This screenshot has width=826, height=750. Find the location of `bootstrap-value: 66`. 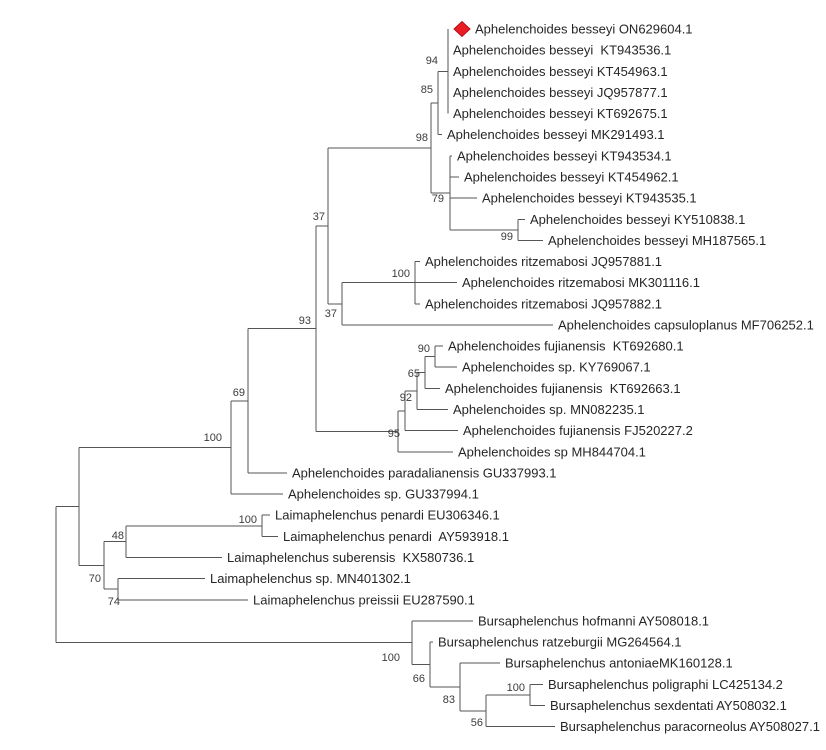

bootstrap-value: 66 is located at coordinates (419, 679).